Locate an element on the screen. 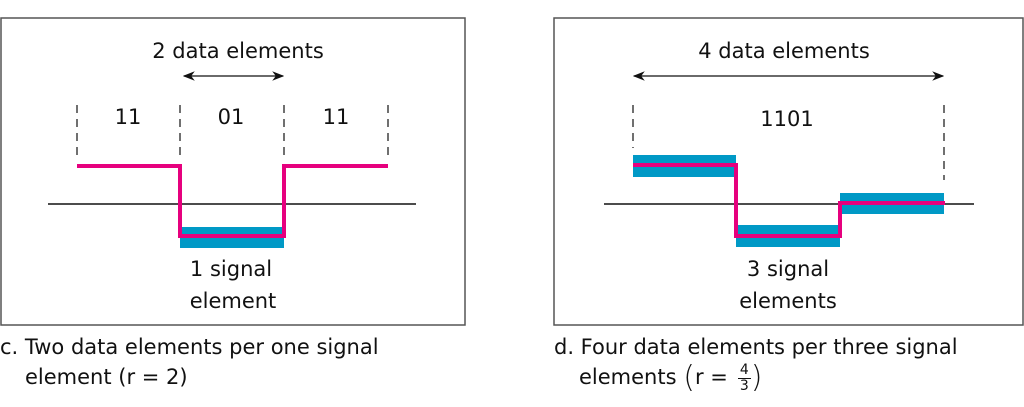 This screenshot has width=1024, height=407. numerator: 4 is located at coordinates (744, 370).